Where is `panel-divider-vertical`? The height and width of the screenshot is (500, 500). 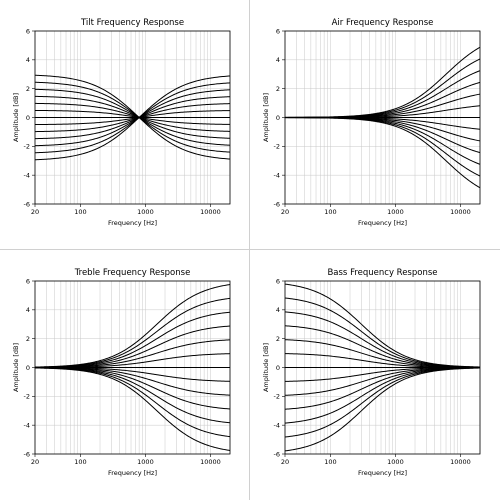
panel-divider-vertical is located at coordinates (249, 250).